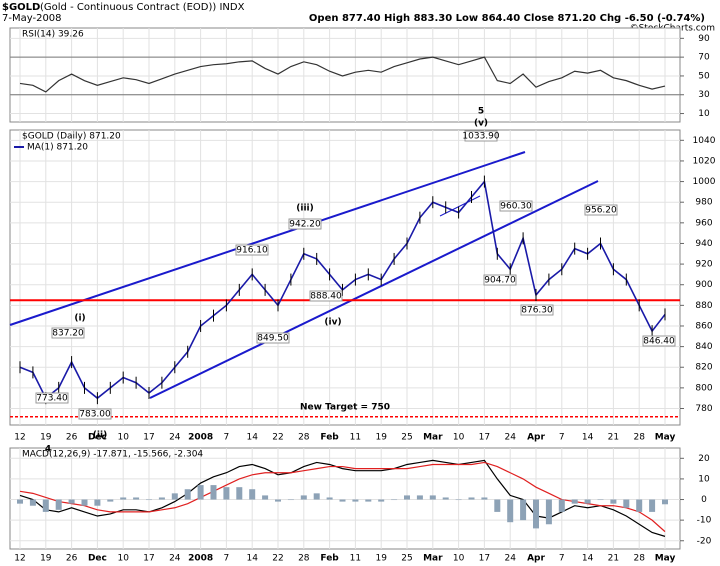  Describe the element at coordinates (703, 347) in the screenshot. I see `y-tick-label: 840` at that location.